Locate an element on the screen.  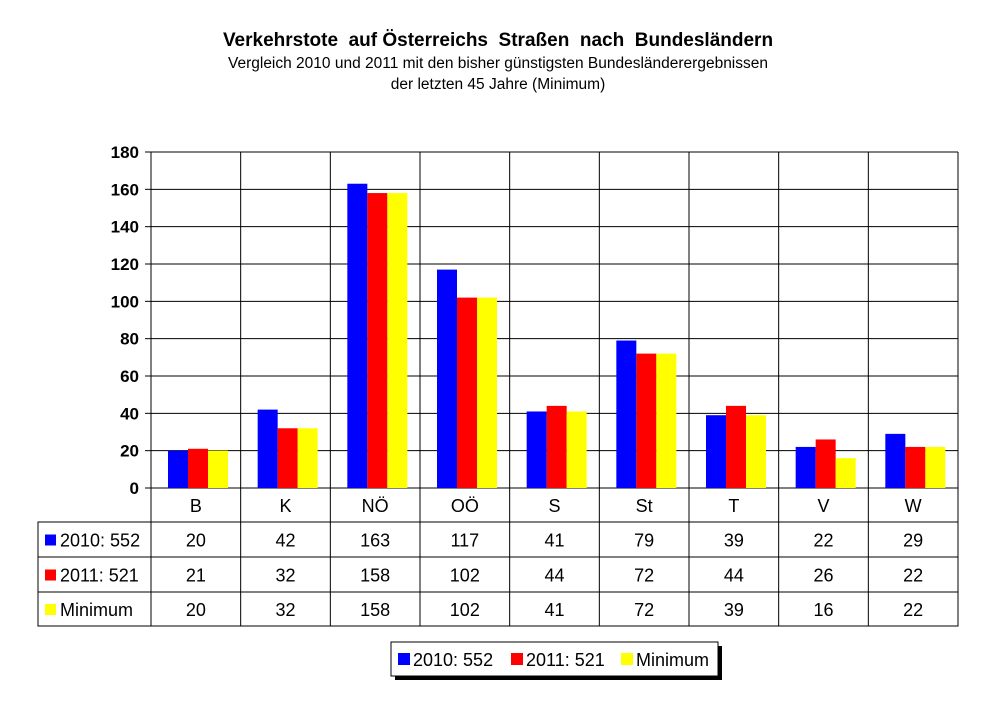
y-tick-label: 160 is located at coordinates (125, 189).